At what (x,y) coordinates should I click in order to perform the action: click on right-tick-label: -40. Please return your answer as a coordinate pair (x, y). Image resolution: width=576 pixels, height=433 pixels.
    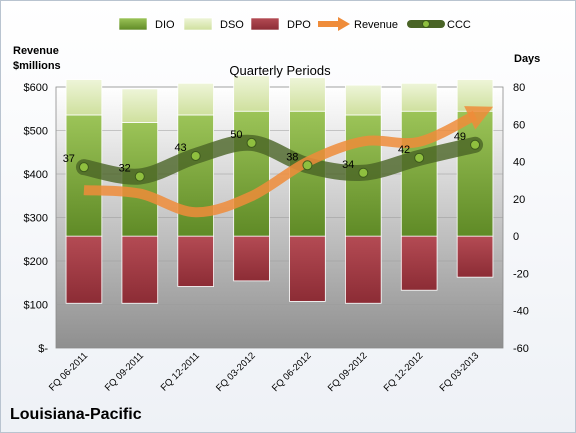
    Looking at the image, I should click on (521, 312).